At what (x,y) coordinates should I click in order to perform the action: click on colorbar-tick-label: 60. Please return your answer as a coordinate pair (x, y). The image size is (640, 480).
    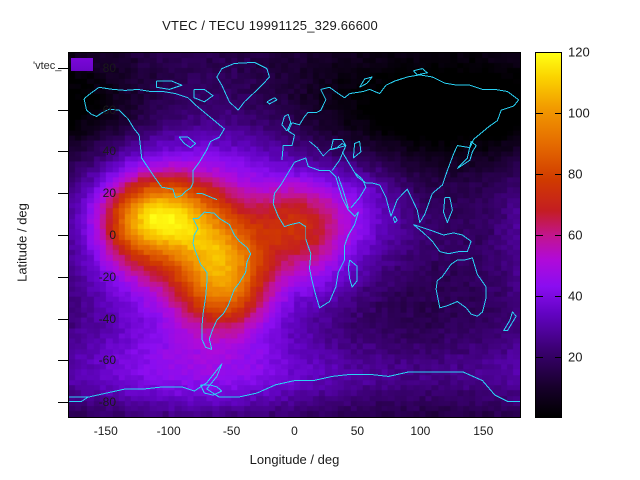
    Looking at the image, I should click on (575, 235).